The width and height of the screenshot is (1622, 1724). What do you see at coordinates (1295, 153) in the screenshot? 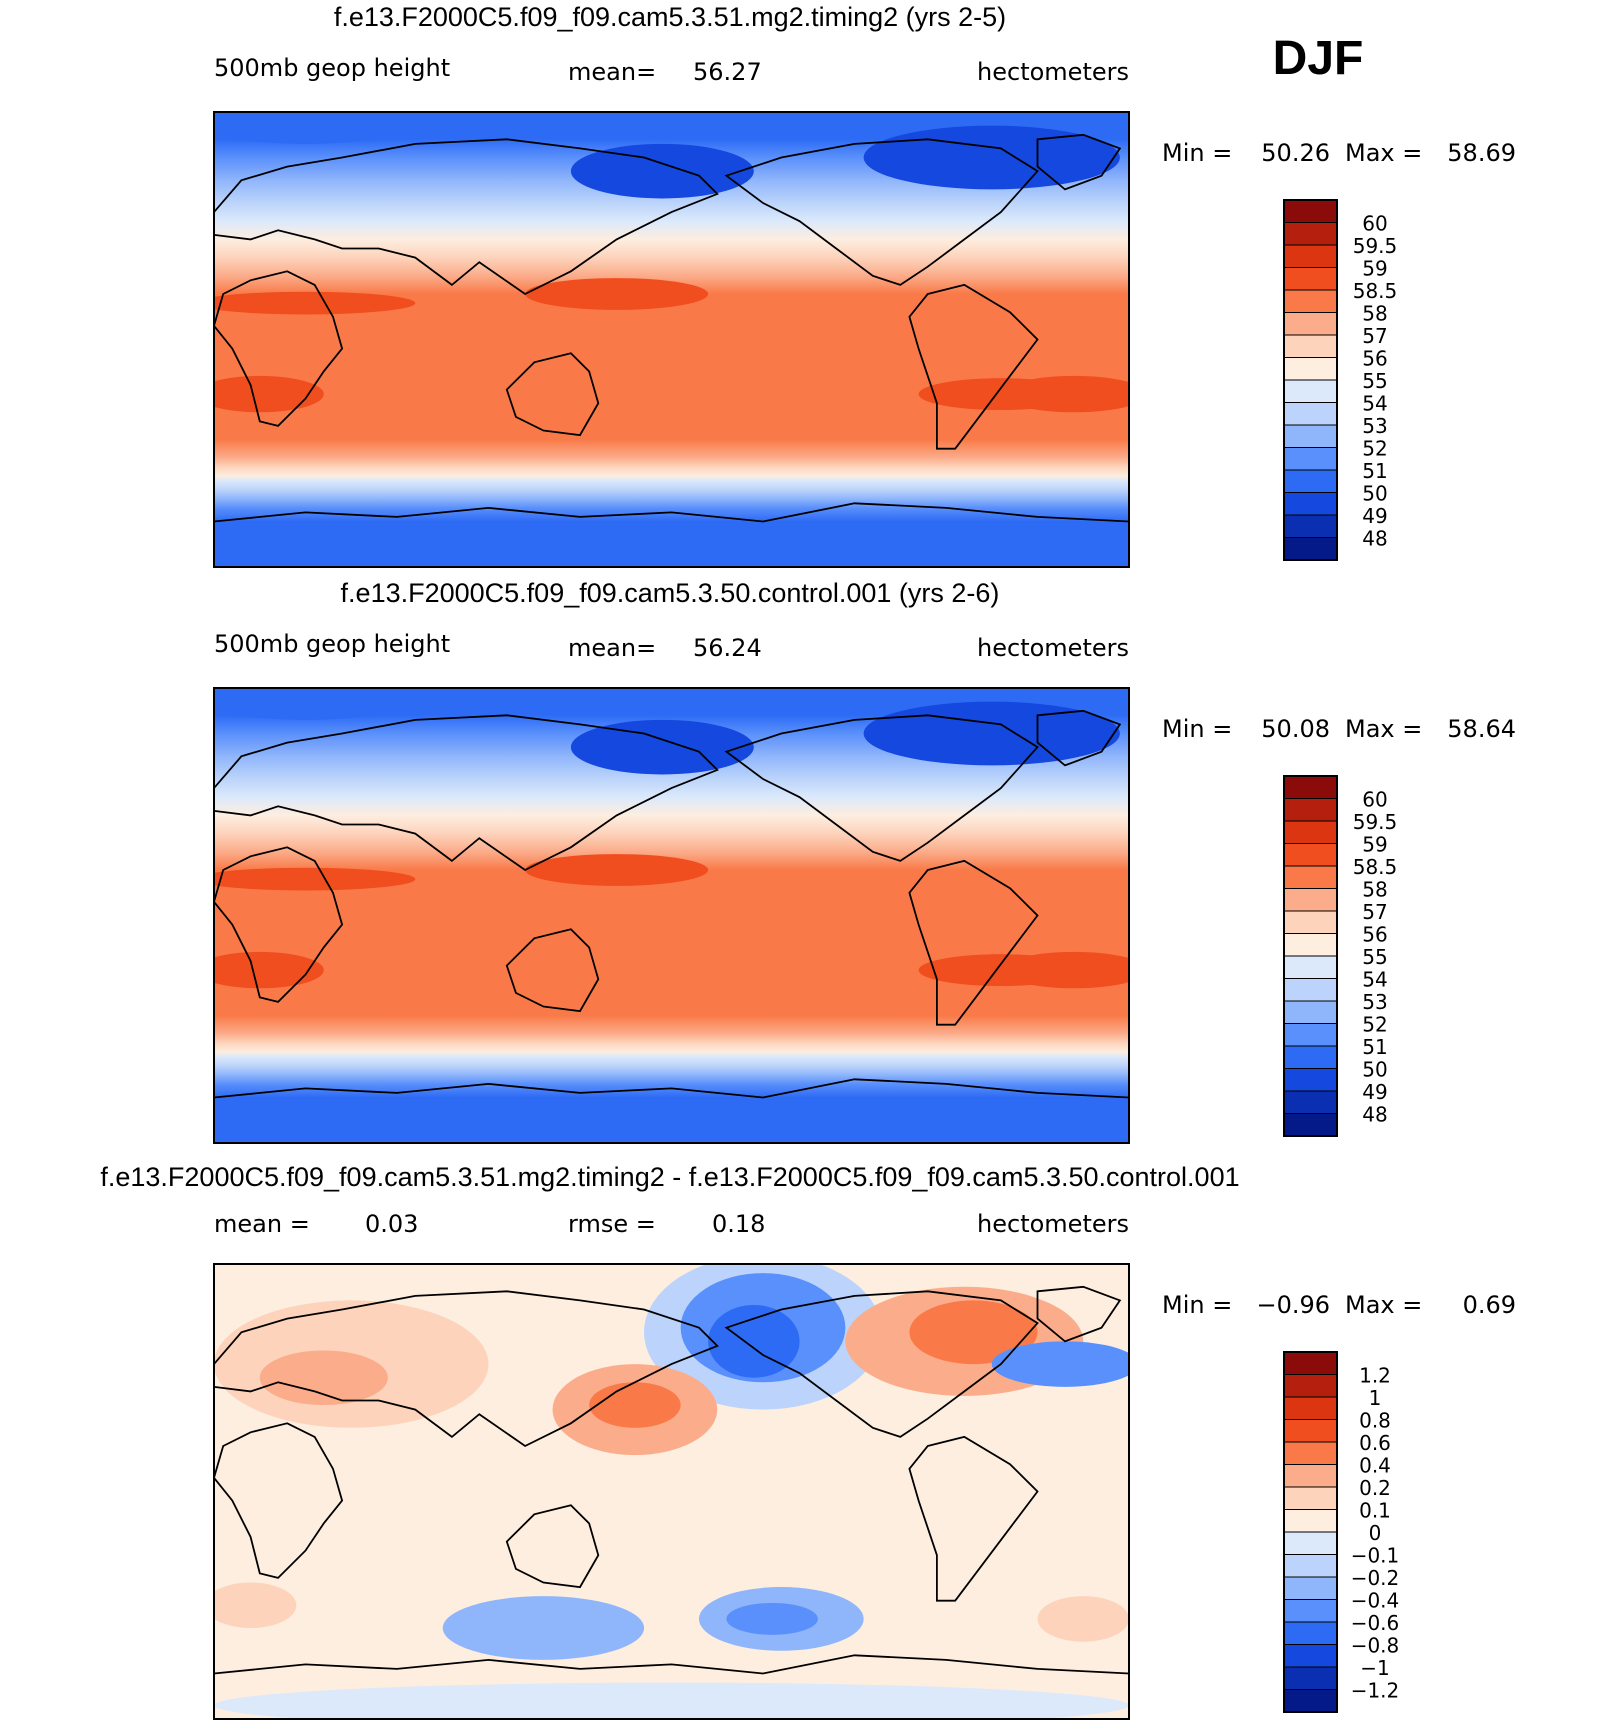
I see `min-value: 50.26` at bounding box center [1295, 153].